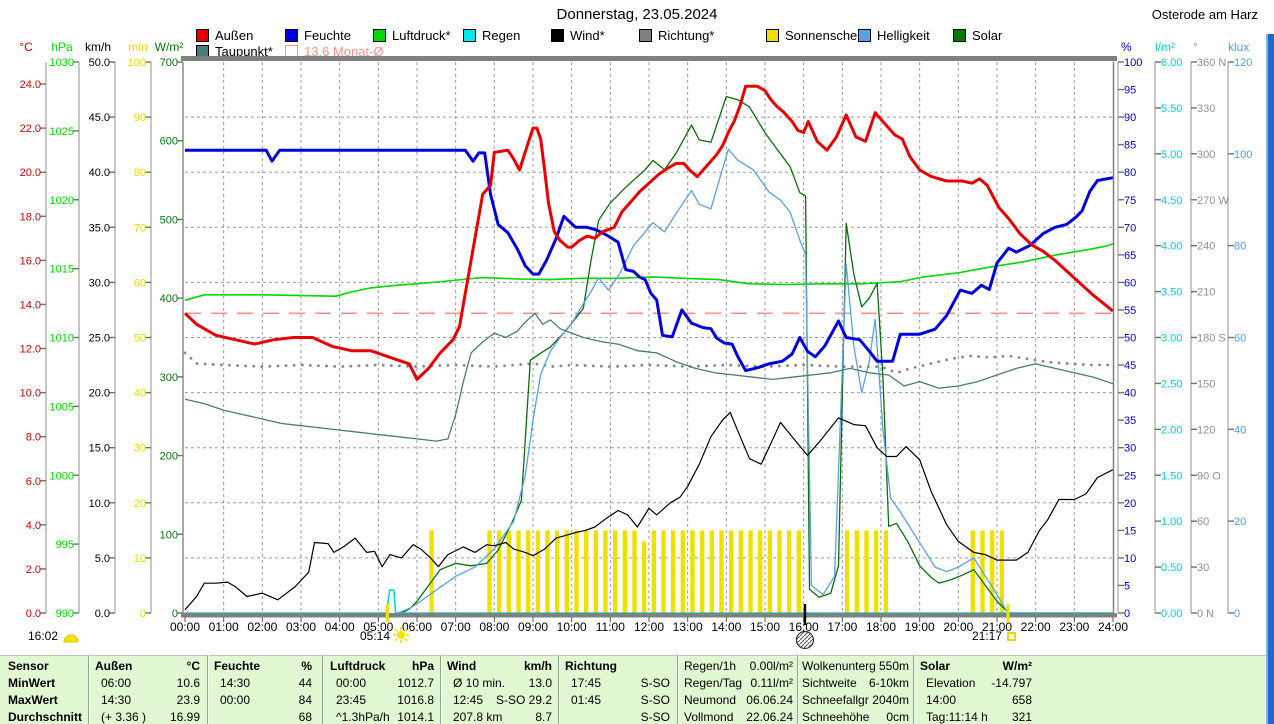 The image size is (1274, 724). I want to click on footer-cell: 84, so click(305, 700).